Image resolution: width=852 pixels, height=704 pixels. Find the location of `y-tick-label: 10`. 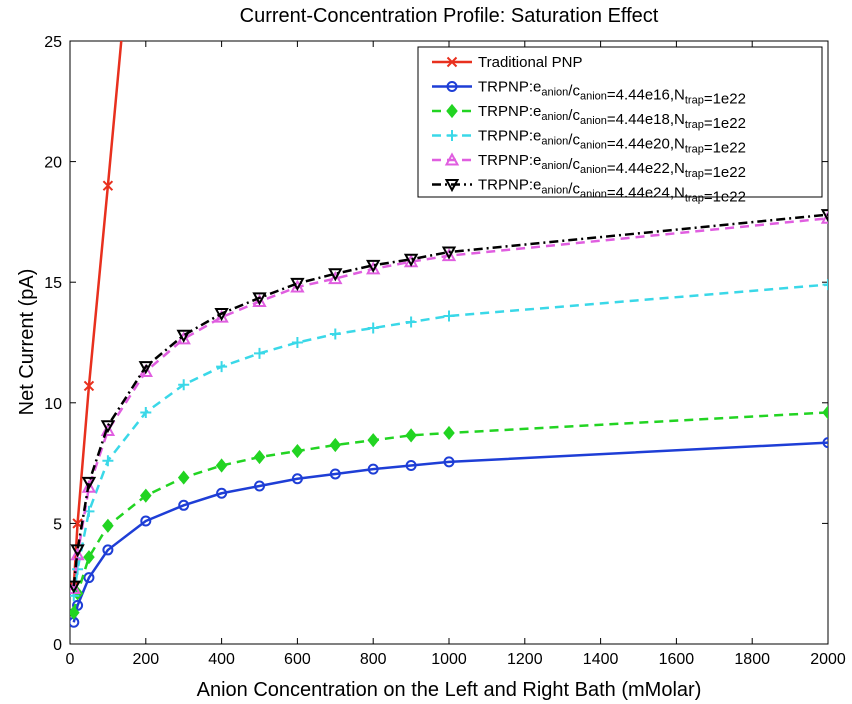

y-tick-label: 10 is located at coordinates (53, 404).